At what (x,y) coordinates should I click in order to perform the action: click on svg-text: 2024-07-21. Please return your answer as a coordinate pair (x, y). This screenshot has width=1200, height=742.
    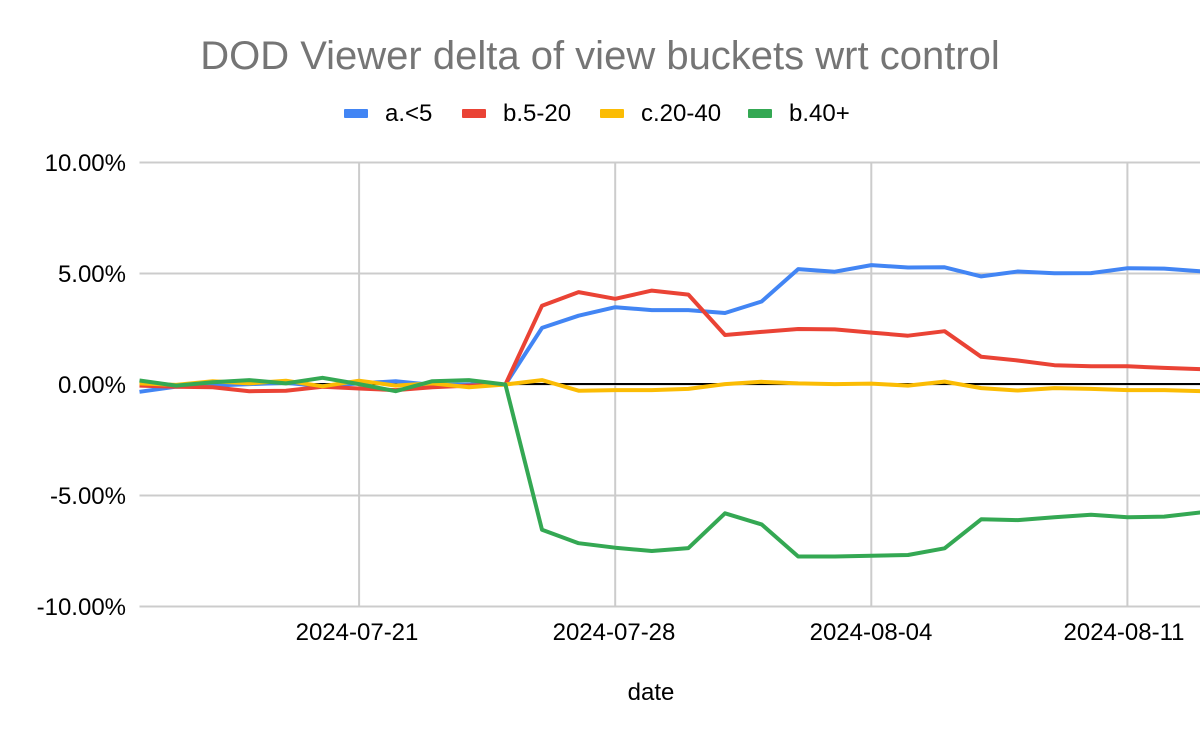
    Looking at the image, I should click on (357, 632).